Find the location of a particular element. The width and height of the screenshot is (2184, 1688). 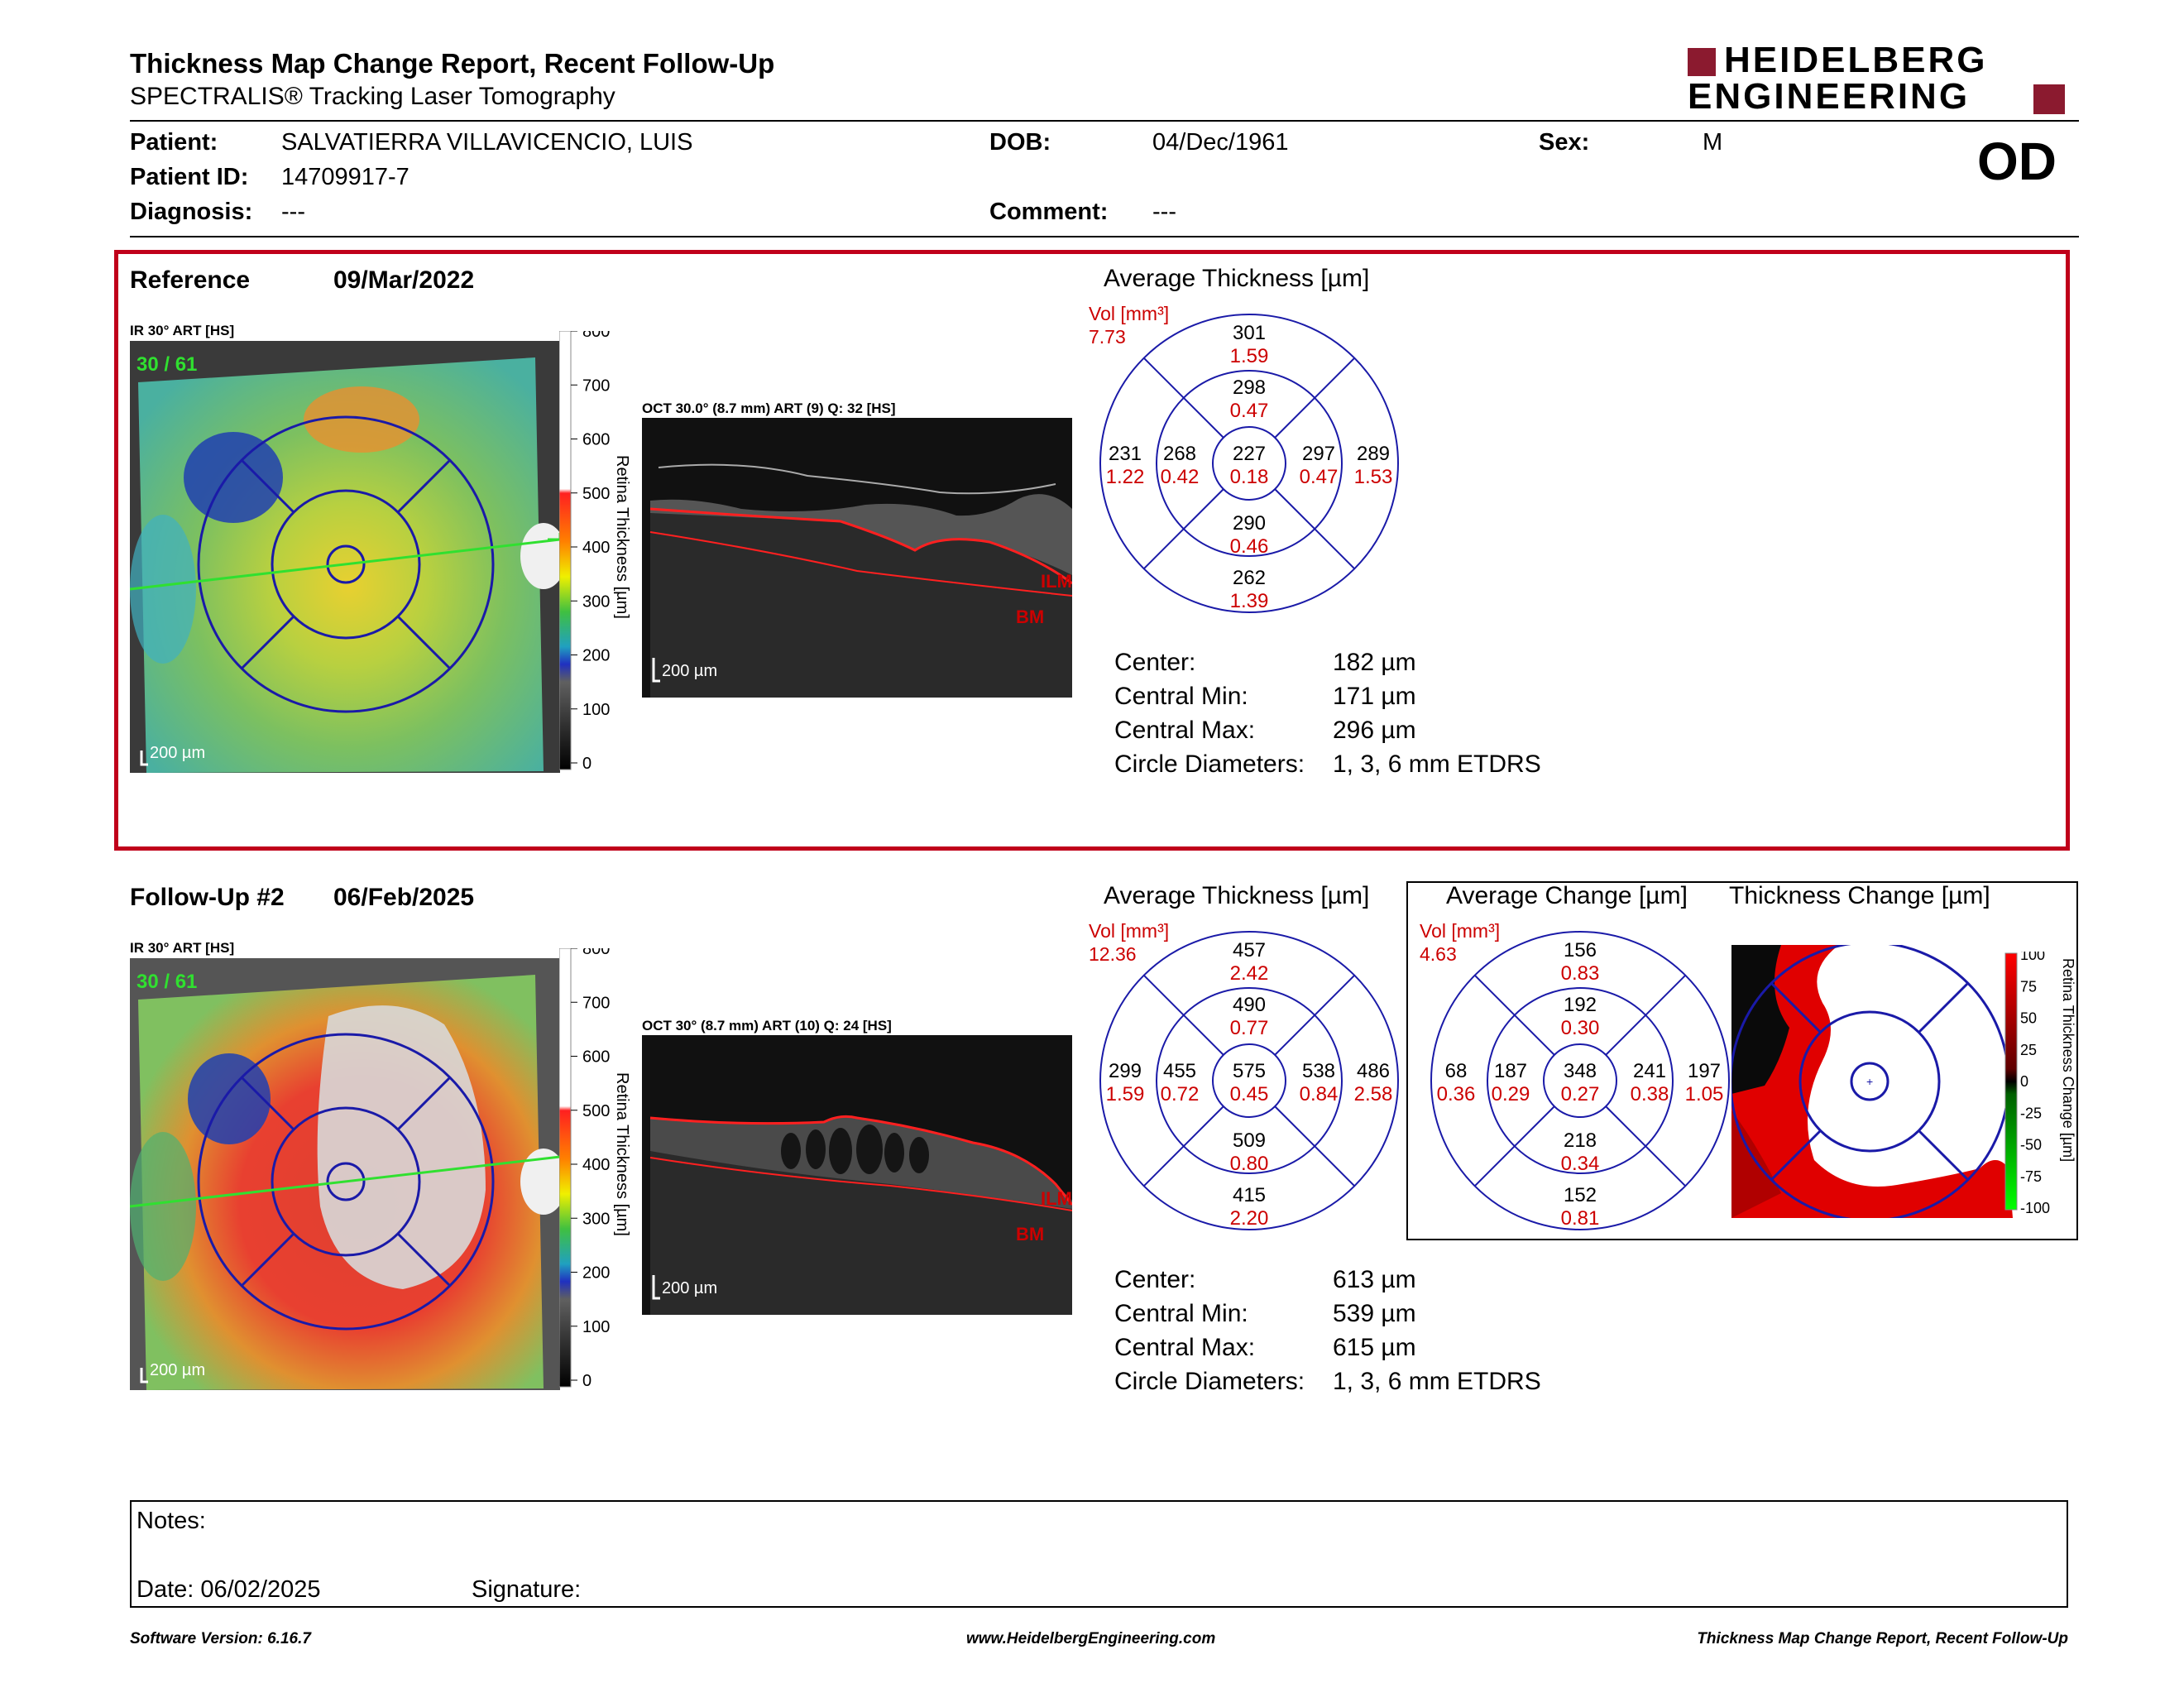

followup-oct-scan: ILM BM 200 µm is located at coordinates (857, 1175).